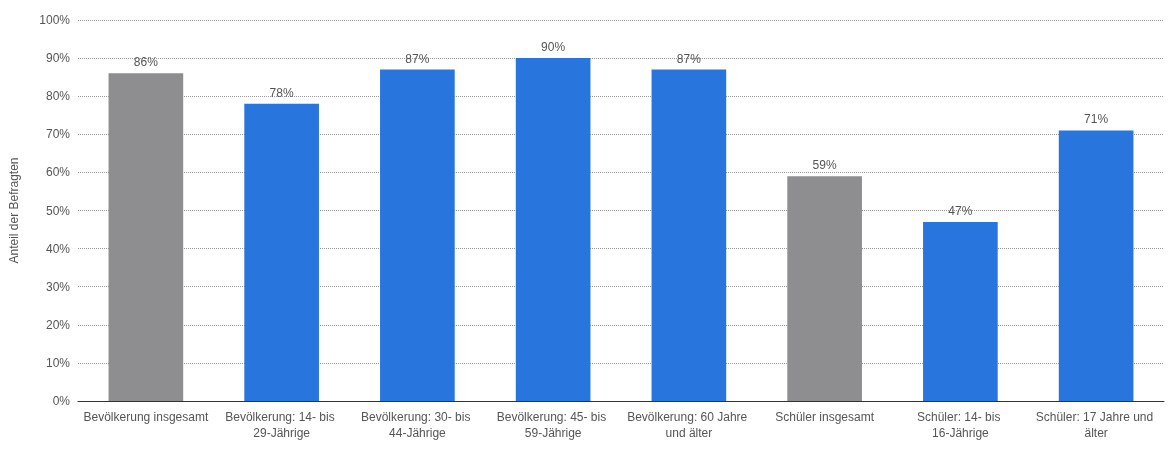 The height and width of the screenshot is (450, 1169). What do you see at coordinates (553, 47) in the screenshot?
I see `data-label: 90%` at bounding box center [553, 47].